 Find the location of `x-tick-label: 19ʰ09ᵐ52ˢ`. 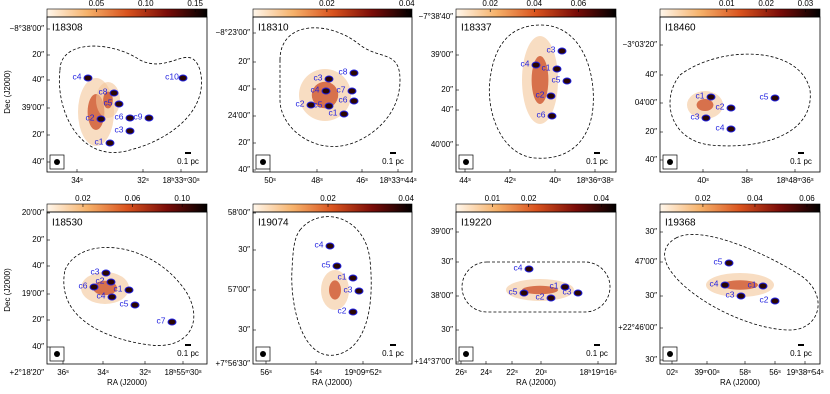

x-tick-label: 19ʰ09ᵐ52ˢ is located at coordinates (362, 372).